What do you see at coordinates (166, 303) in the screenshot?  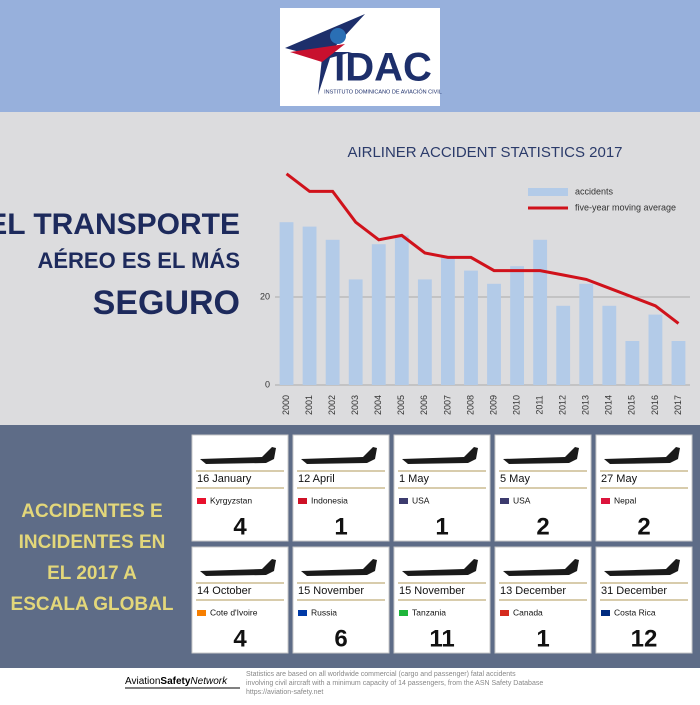 I see `headline-line: SEGURO` at bounding box center [166, 303].